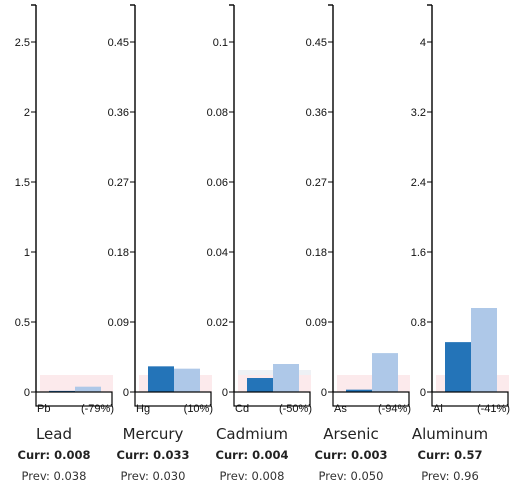 The width and height of the screenshot is (510, 486). What do you see at coordinates (97, 409) in the screenshot?
I see `percent-change: (-79%)` at bounding box center [97, 409].